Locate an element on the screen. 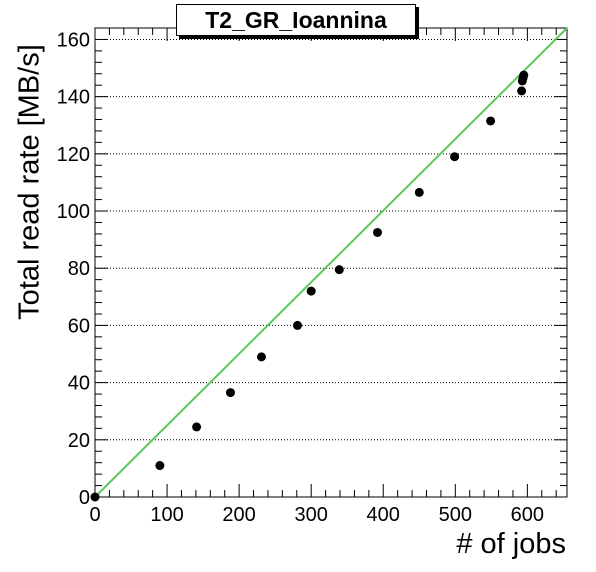 The image size is (596, 572). chart-title: T2_GR_Ioannina is located at coordinates (296, 20).